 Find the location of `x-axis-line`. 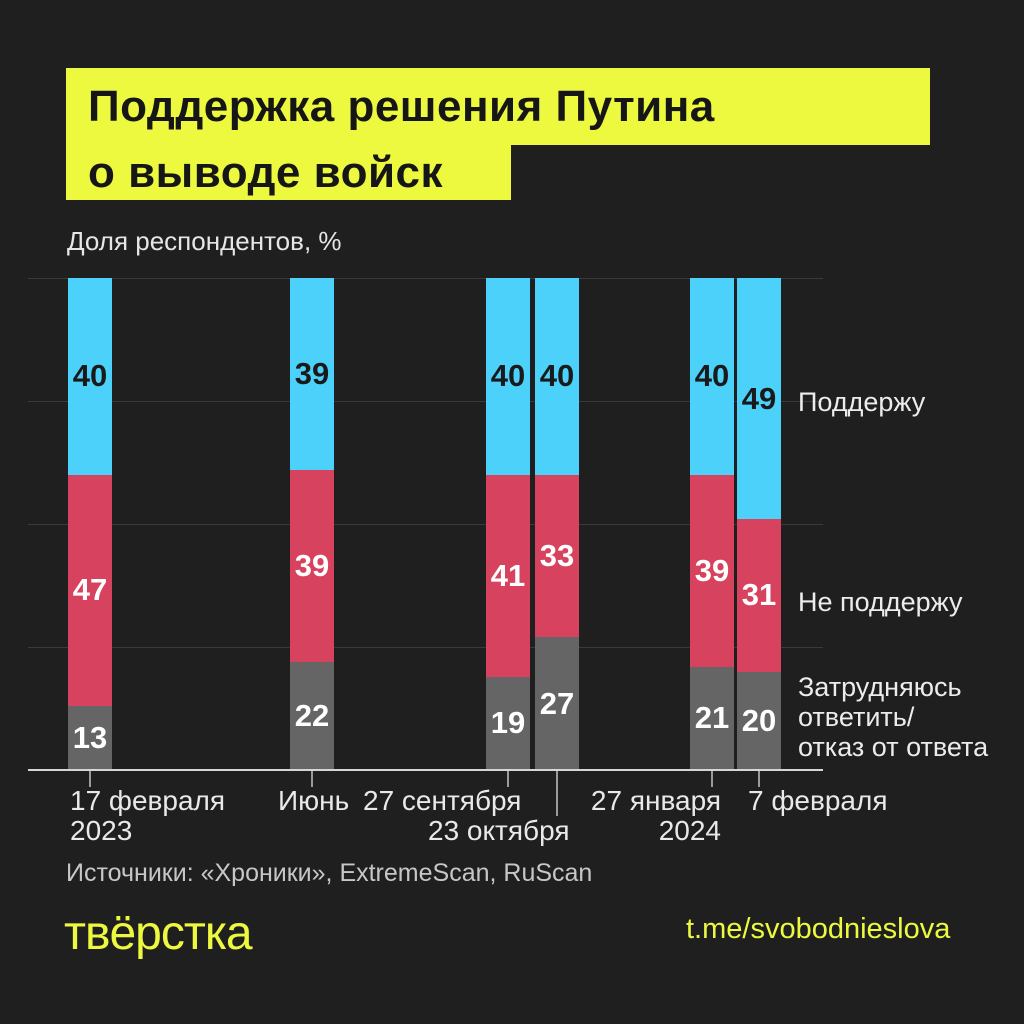

x-axis-line is located at coordinates (425, 770).